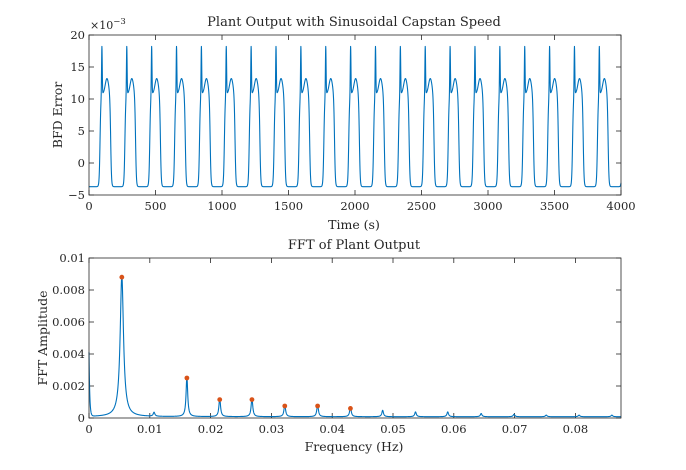 The width and height of the screenshot is (686, 470). Describe the element at coordinates (81, 131) in the screenshot. I see `y-tick-label: 5` at that location.